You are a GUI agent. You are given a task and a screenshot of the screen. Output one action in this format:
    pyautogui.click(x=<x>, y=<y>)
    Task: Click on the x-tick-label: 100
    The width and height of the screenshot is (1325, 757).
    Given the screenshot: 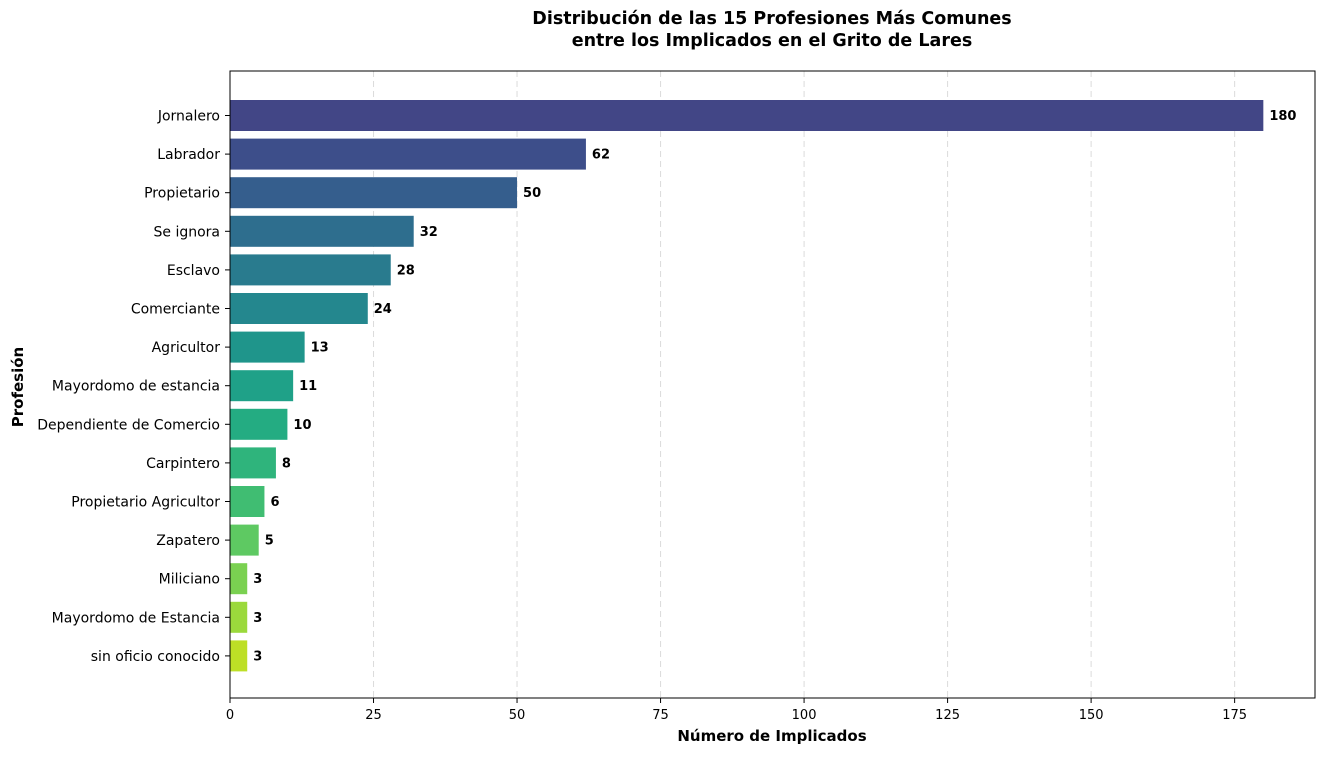 What is the action you would take?
    pyautogui.click(x=804, y=715)
    